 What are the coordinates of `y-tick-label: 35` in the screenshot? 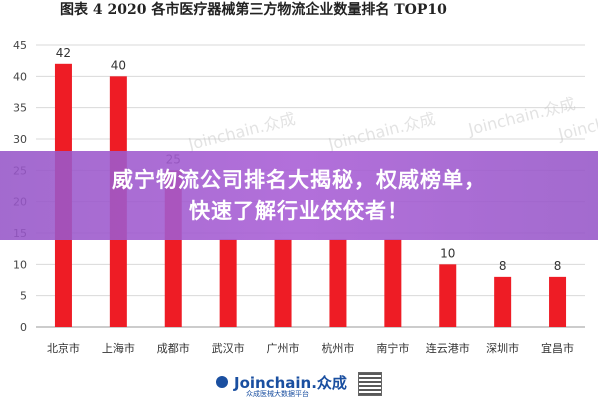 It's located at (20, 108).